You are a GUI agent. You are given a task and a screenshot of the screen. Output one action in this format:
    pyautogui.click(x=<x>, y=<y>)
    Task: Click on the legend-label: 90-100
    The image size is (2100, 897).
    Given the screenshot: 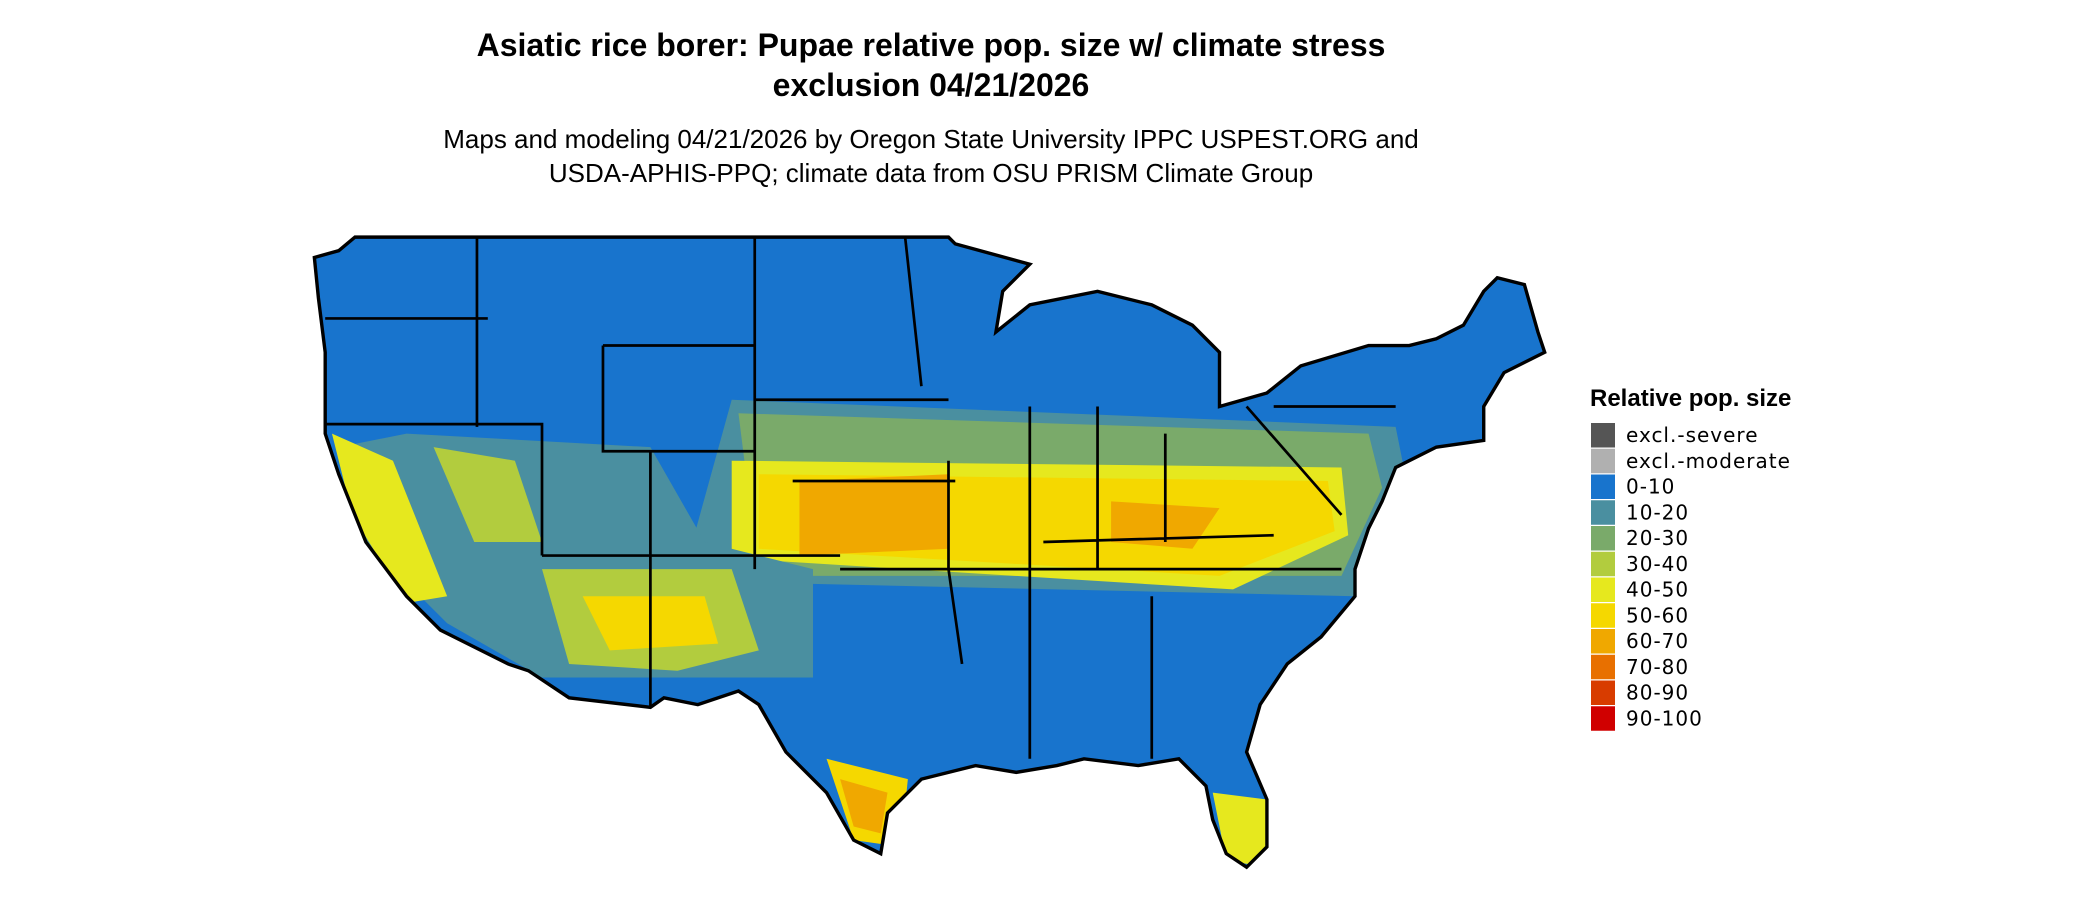 What is the action you would take?
    pyautogui.click(x=1664, y=718)
    